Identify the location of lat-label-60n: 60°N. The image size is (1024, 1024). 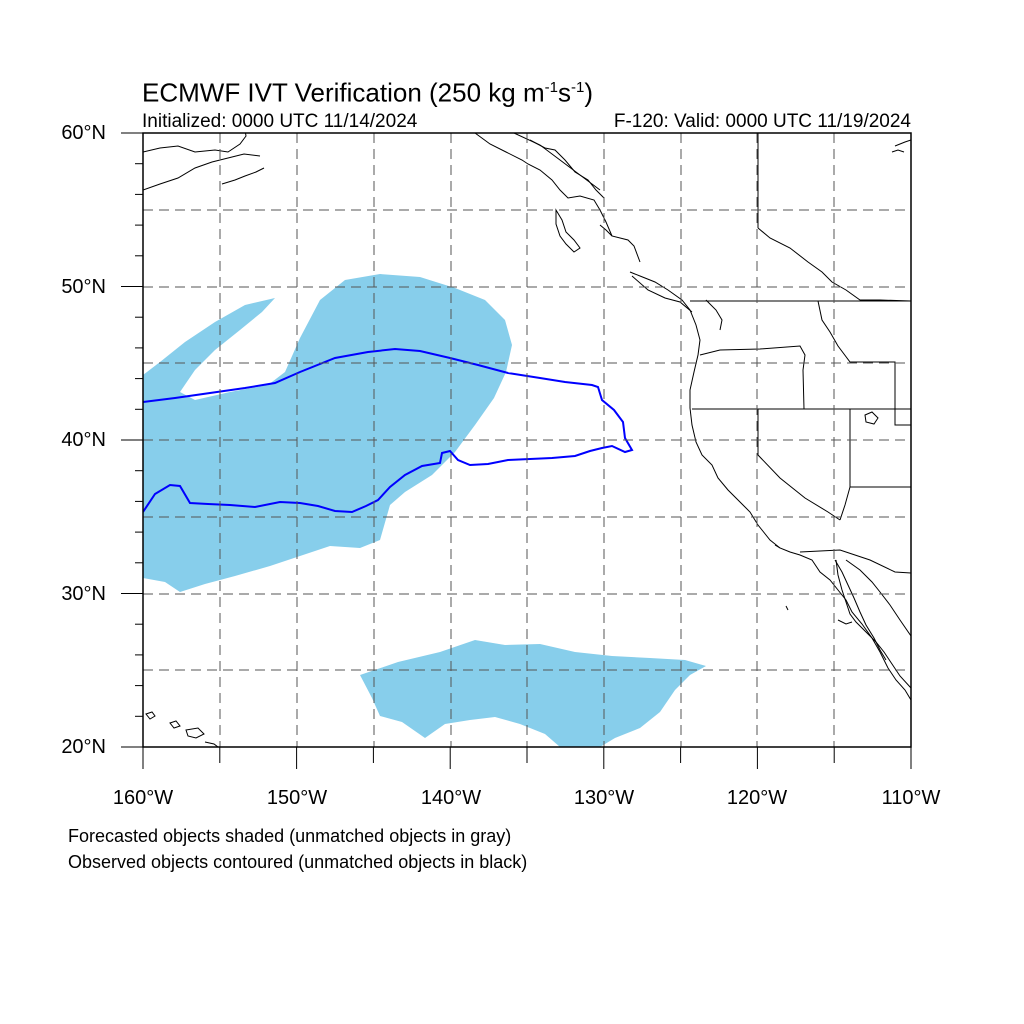
(83, 133).